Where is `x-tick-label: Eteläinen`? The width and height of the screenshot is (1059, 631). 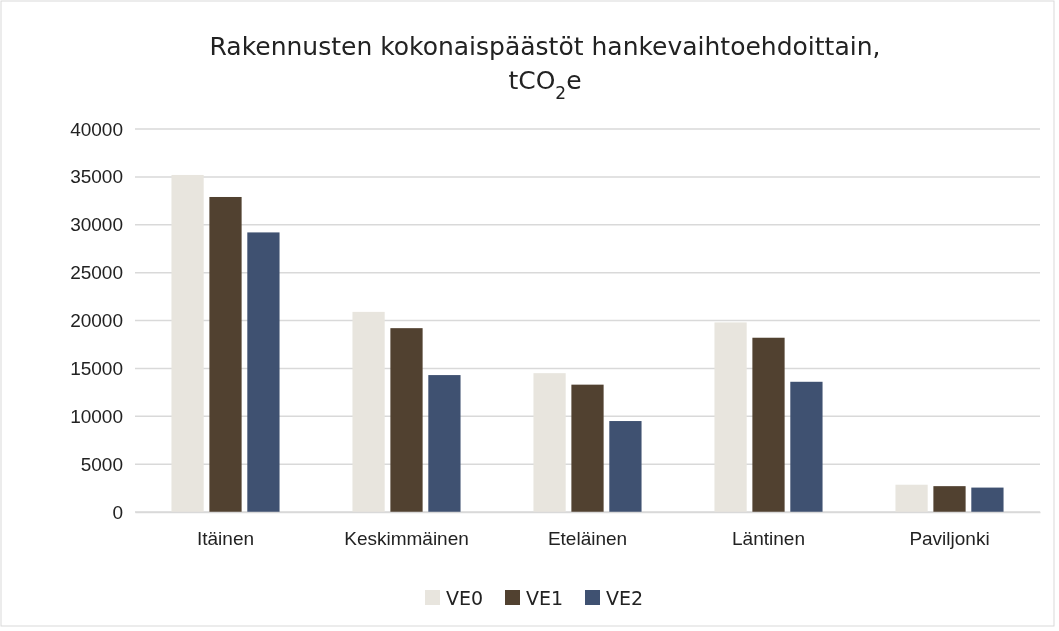
x-tick-label: Eteläinen is located at coordinates (587, 539).